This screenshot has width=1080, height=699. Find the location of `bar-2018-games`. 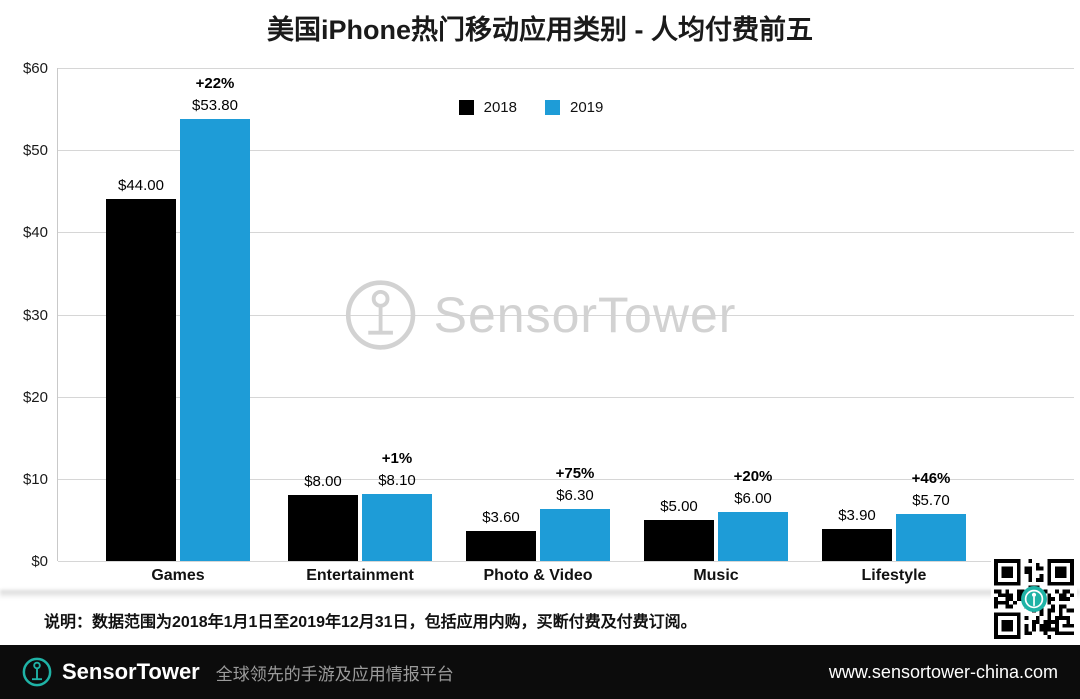

bar-2018-games is located at coordinates (141, 380).